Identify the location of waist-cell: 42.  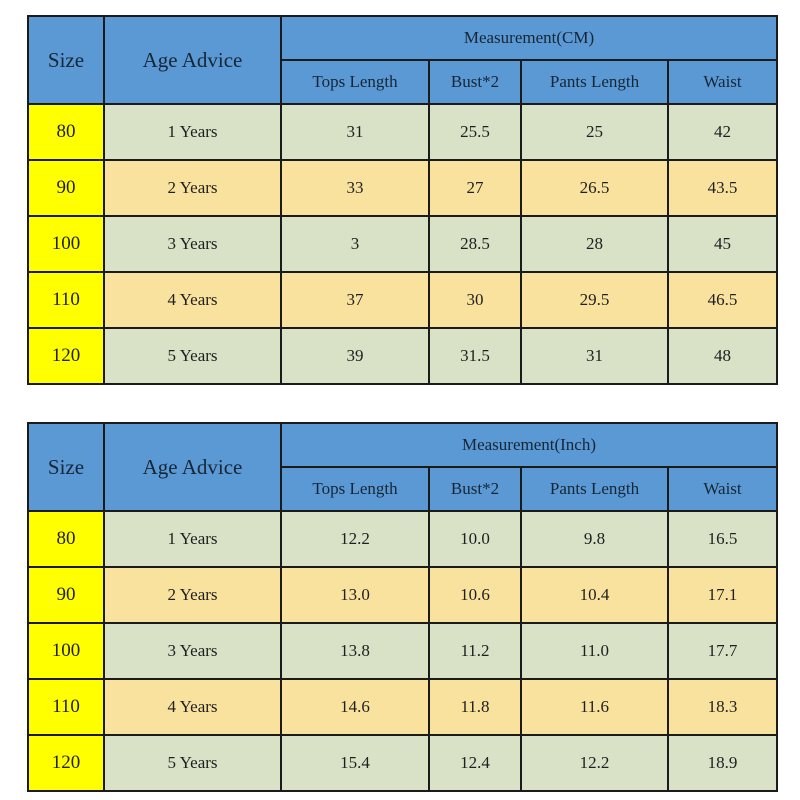
(722, 132).